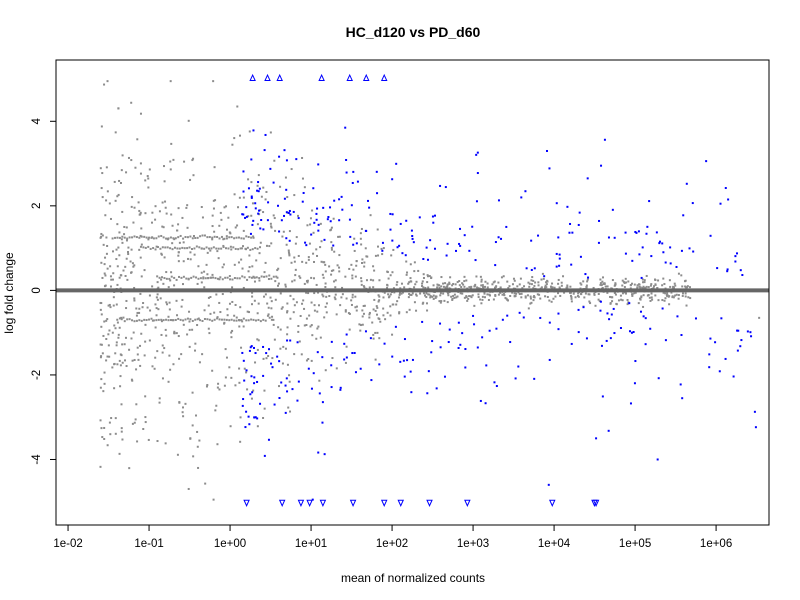 The height and width of the screenshot is (600, 800). Describe the element at coordinates (392, 544) in the screenshot. I see `x-tick-label: 1e+02` at that location.